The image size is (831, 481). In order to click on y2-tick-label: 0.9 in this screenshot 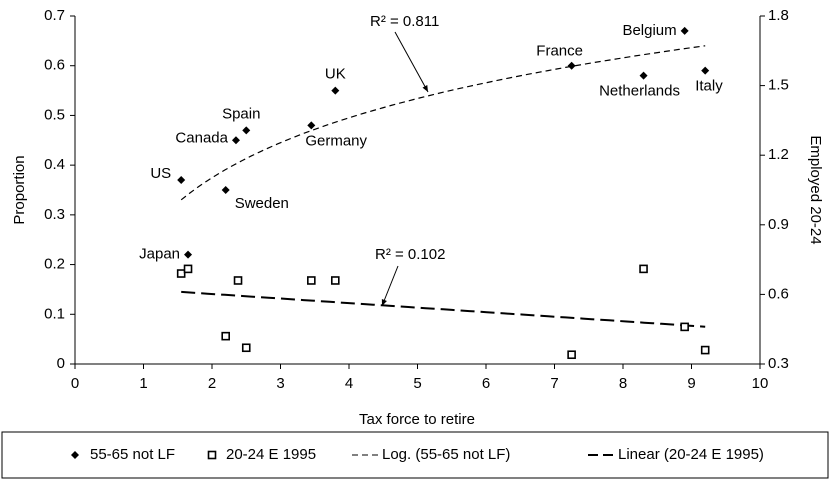, I will do `click(778, 224)`.